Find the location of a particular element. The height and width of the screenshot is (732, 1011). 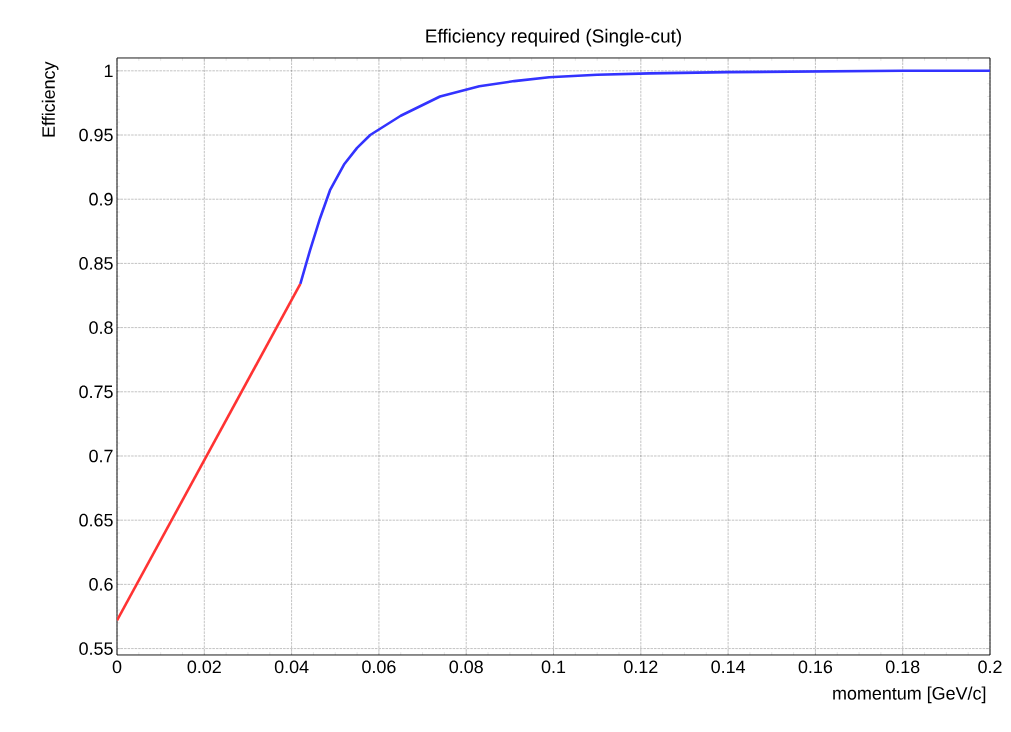

x-tick-label: 0.2 is located at coordinates (990, 667).